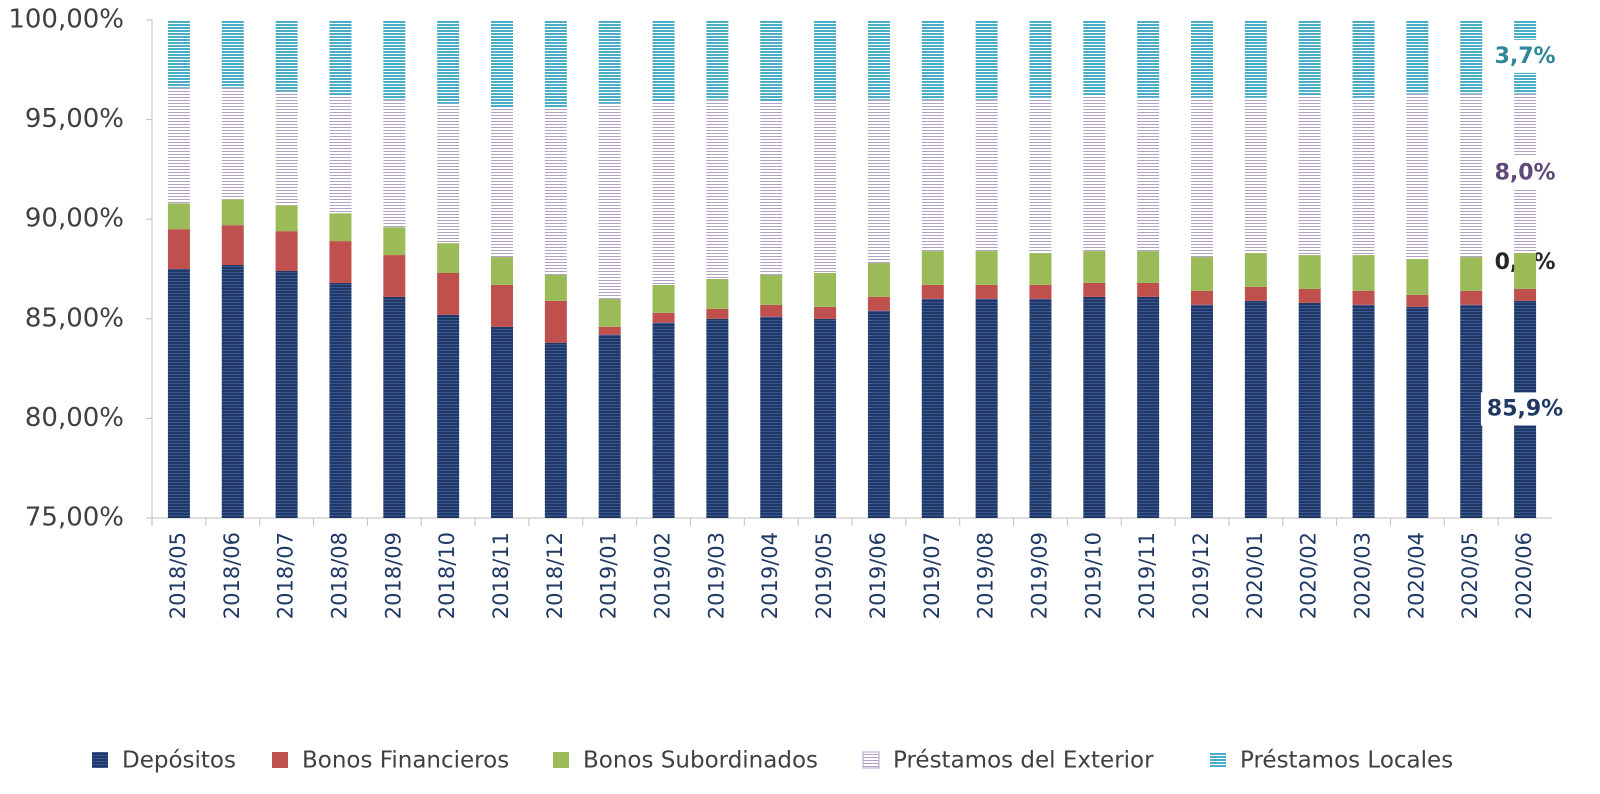 The image size is (1600, 794). What do you see at coordinates (339, 575) in the screenshot?
I see `x-tick-label: 2018/08` at bounding box center [339, 575].